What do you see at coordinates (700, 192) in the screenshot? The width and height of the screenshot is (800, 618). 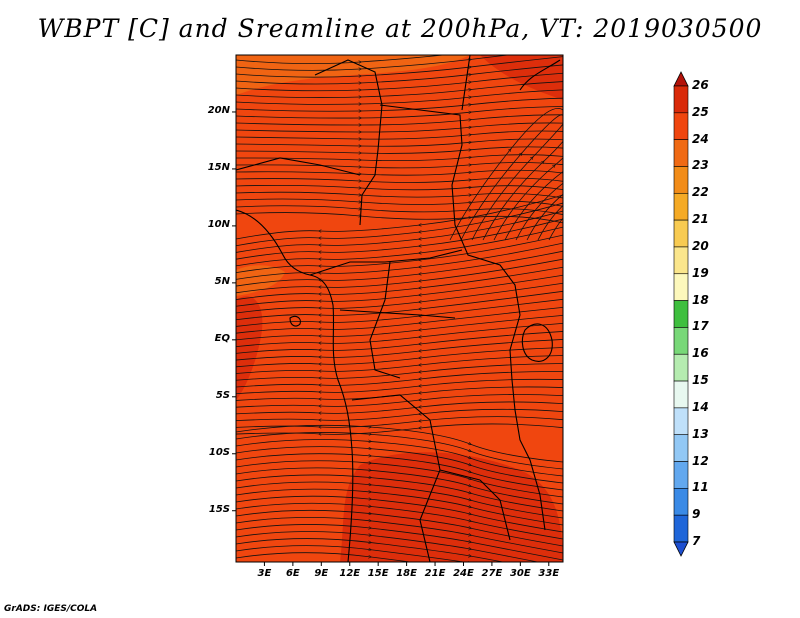 I see `colorbar-label: 22` at bounding box center [700, 192].